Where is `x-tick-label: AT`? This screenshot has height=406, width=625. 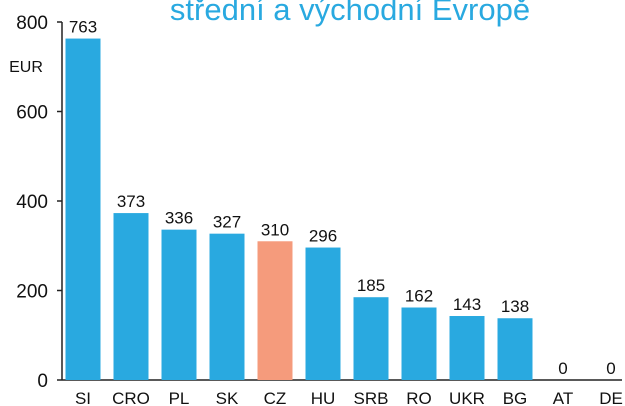
x-tick-label: AT is located at coordinates (563, 397).